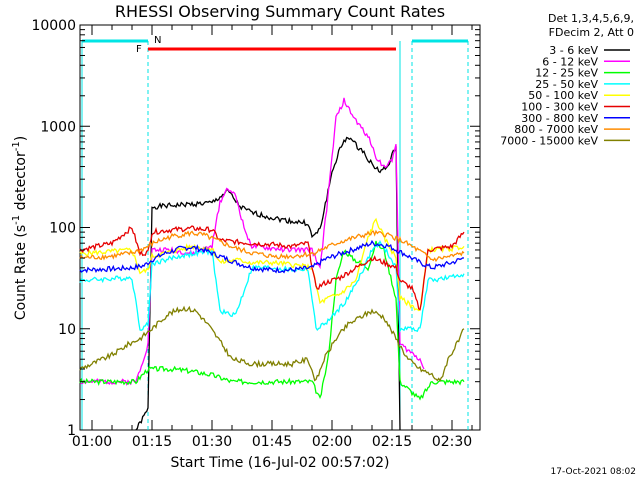  I want to click on y-tick-label: 100, so click(62, 229).